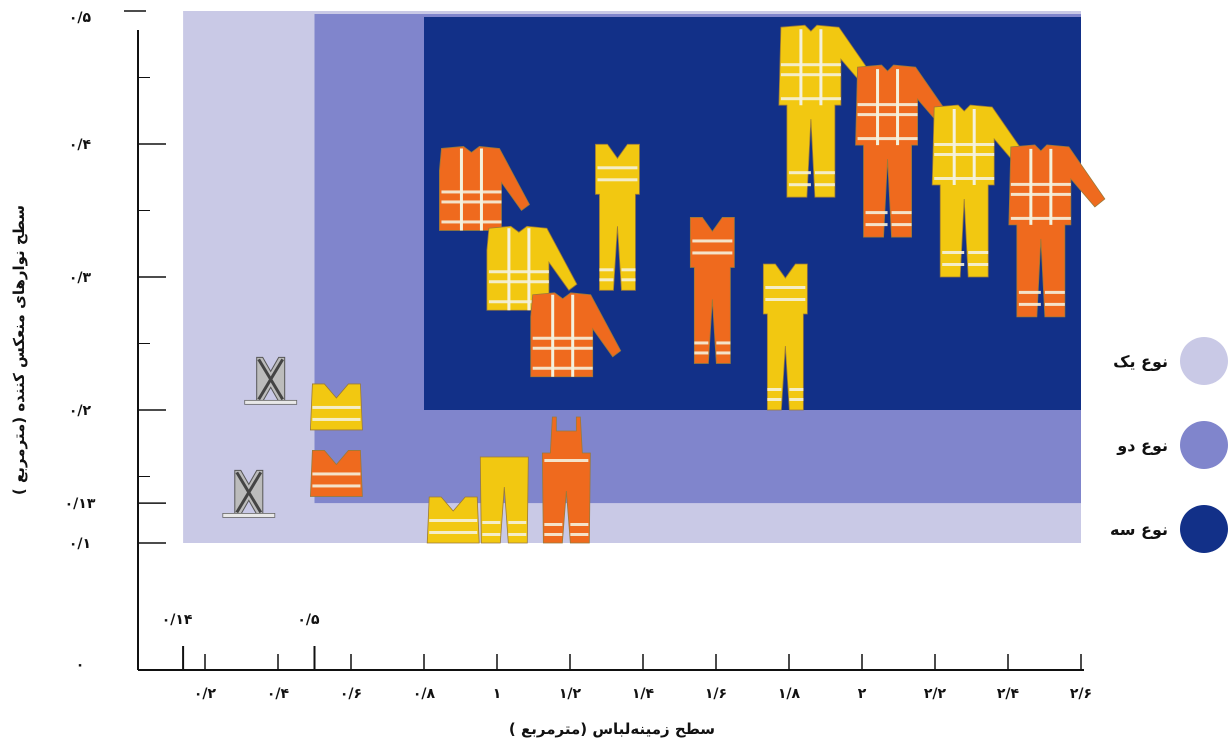 Image resolution: width=1230 pixels, height=749 pixels. I want to click on y-tick-label: ۰, so click(80, 665).